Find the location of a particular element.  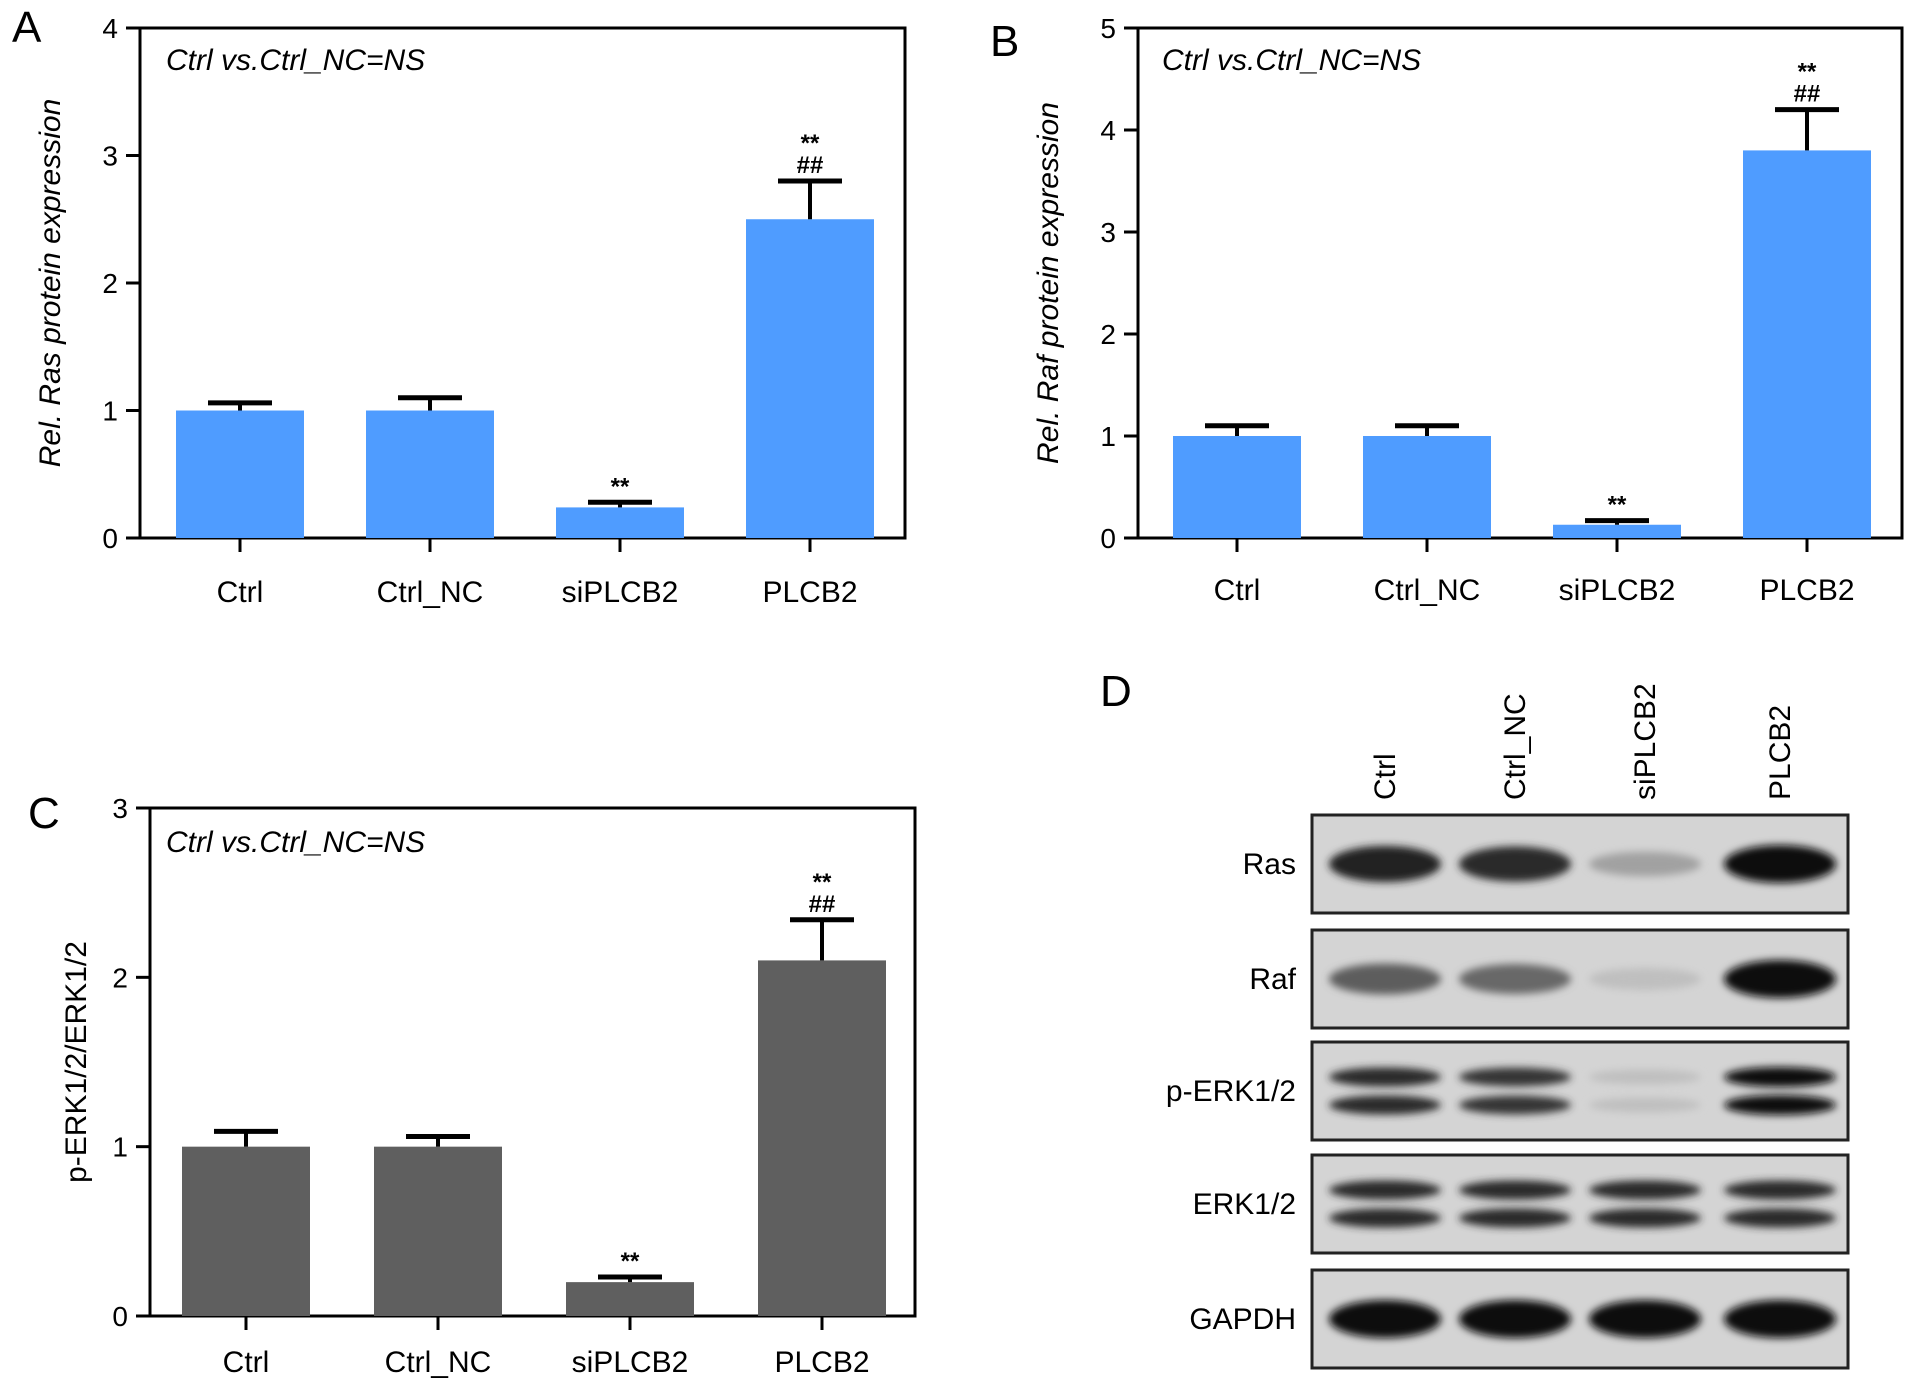

blot-row: ERK1/2 is located at coordinates (1521, 1204).